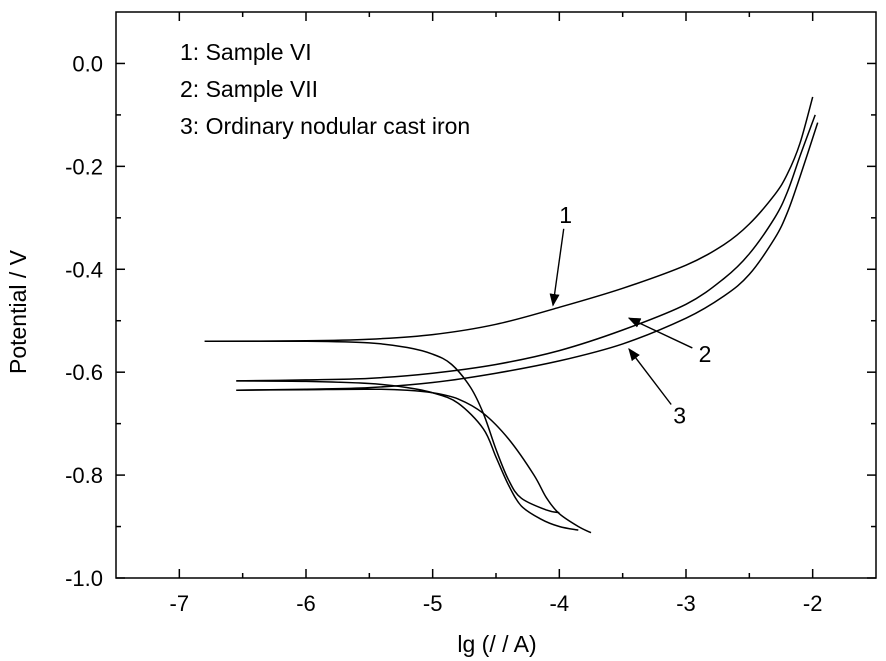 The height and width of the screenshot is (661, 886). What do you see at coordinates (407, 455) in the screenshot?
I see `series-2-cathodic-line` at bounding box center [407, 455].